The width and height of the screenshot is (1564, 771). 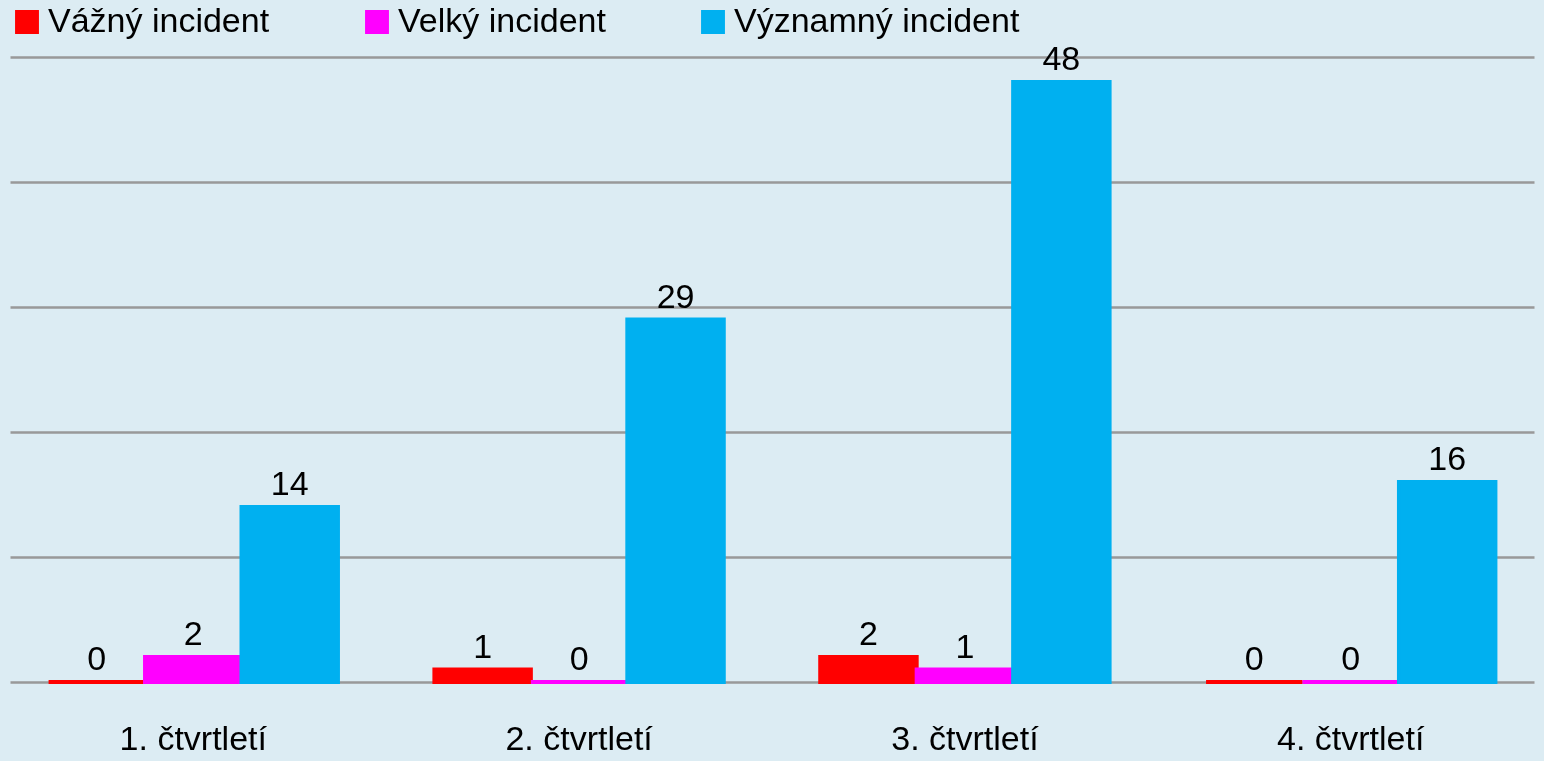 I want to click on data-label: 29, so click(x=675, y=295).